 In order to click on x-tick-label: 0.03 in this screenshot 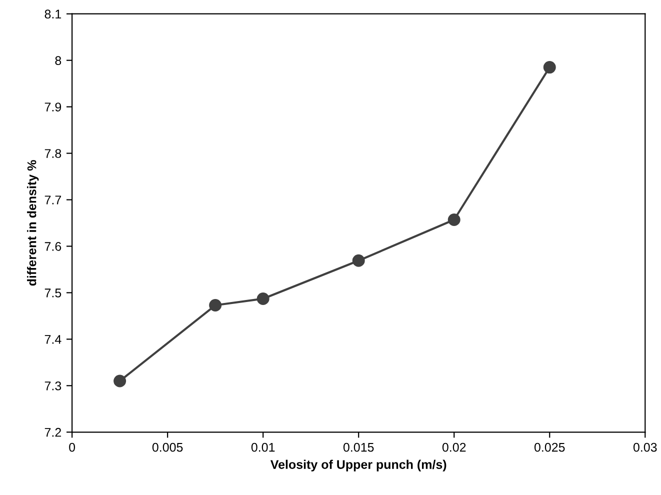, I will do `click(645, 447)`.